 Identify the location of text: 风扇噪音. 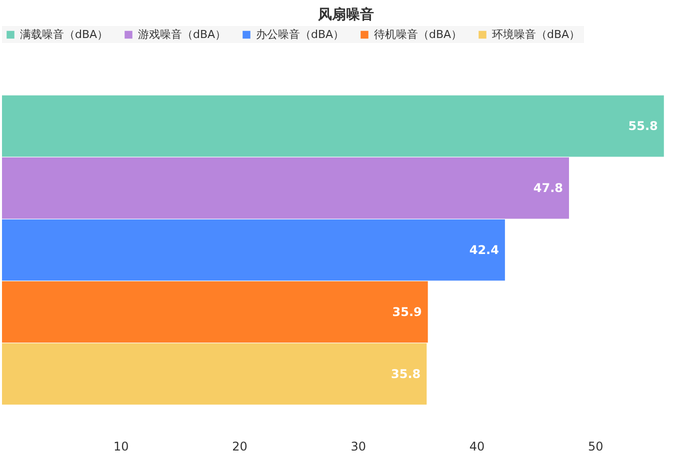
(345, 14).